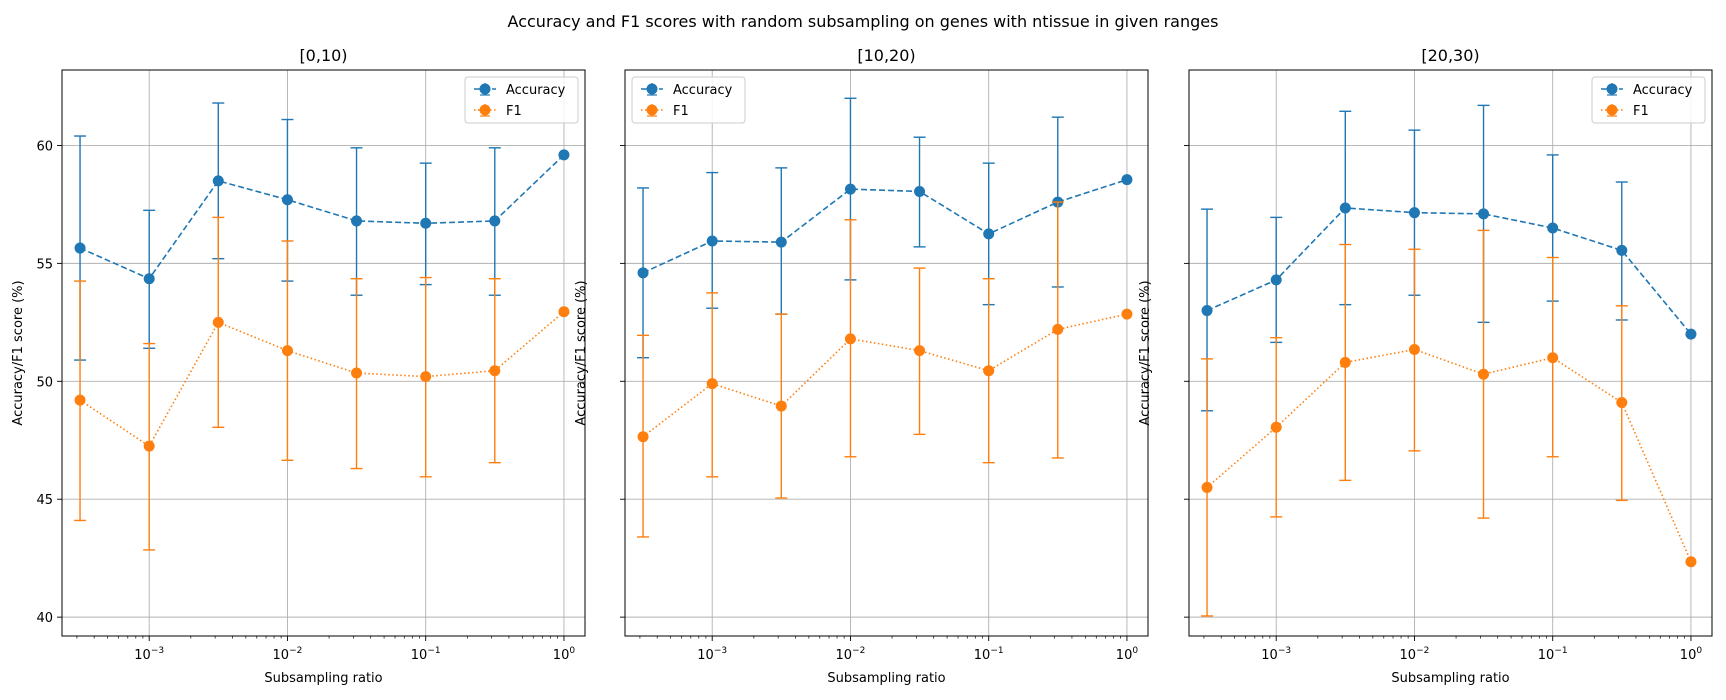 Image resolution: width=1726 pixels, height=700 pixels. What do you see at coordinates (323, 55) in the screenshot?
I see `subplot-title: [0,10)` at bounding box center [323, 55].